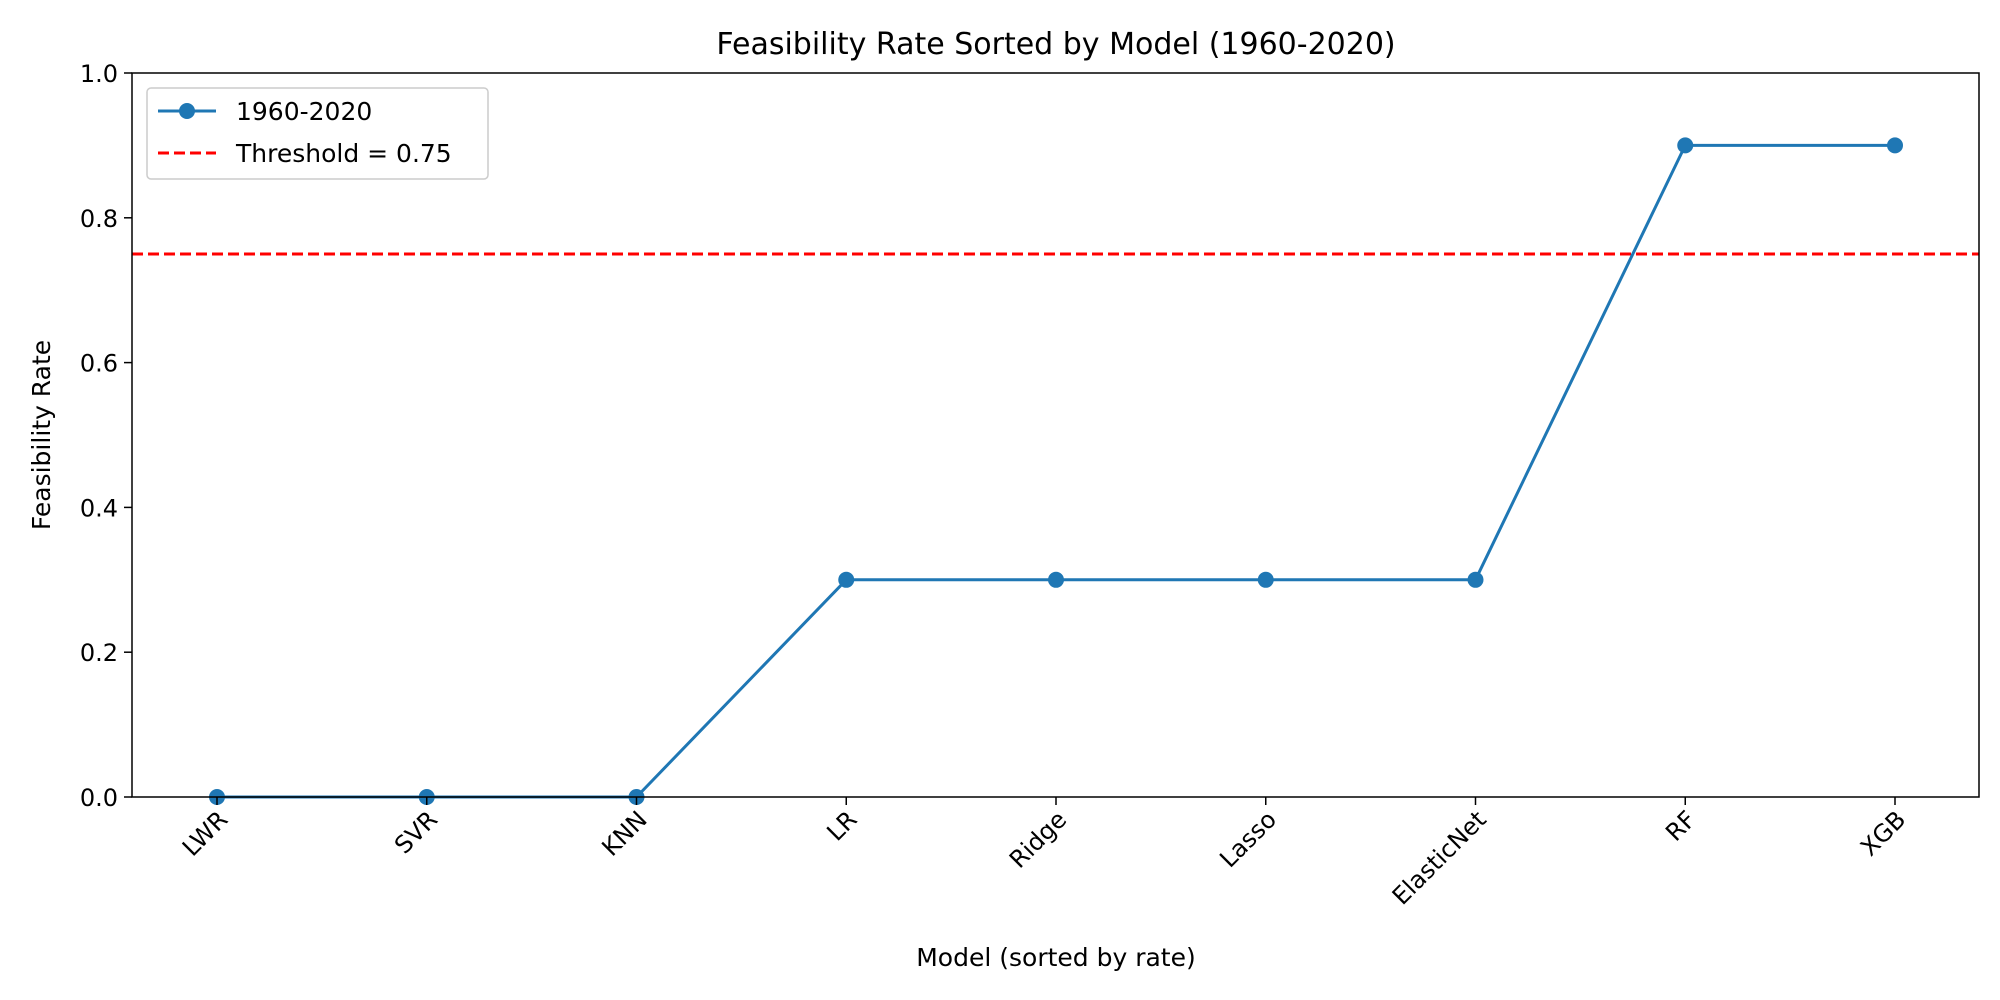 The width and height of the screenshot is (2000, 1000). What do you see at coordinates (1475, 579) in the screenshot?
I see `data-point-ElasticNet` at bounding box center [1475, 579].